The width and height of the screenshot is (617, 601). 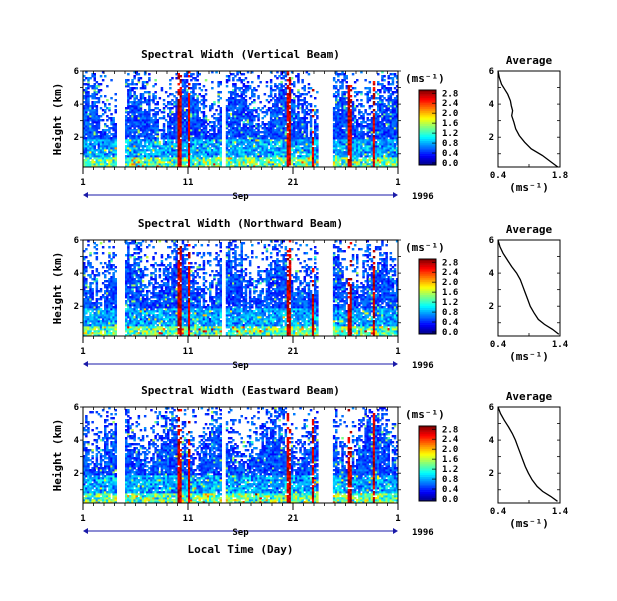 What do you see at coordinates (529, 119) in the screenshot?
I see `average-frame` at bounding box center [529, 119].